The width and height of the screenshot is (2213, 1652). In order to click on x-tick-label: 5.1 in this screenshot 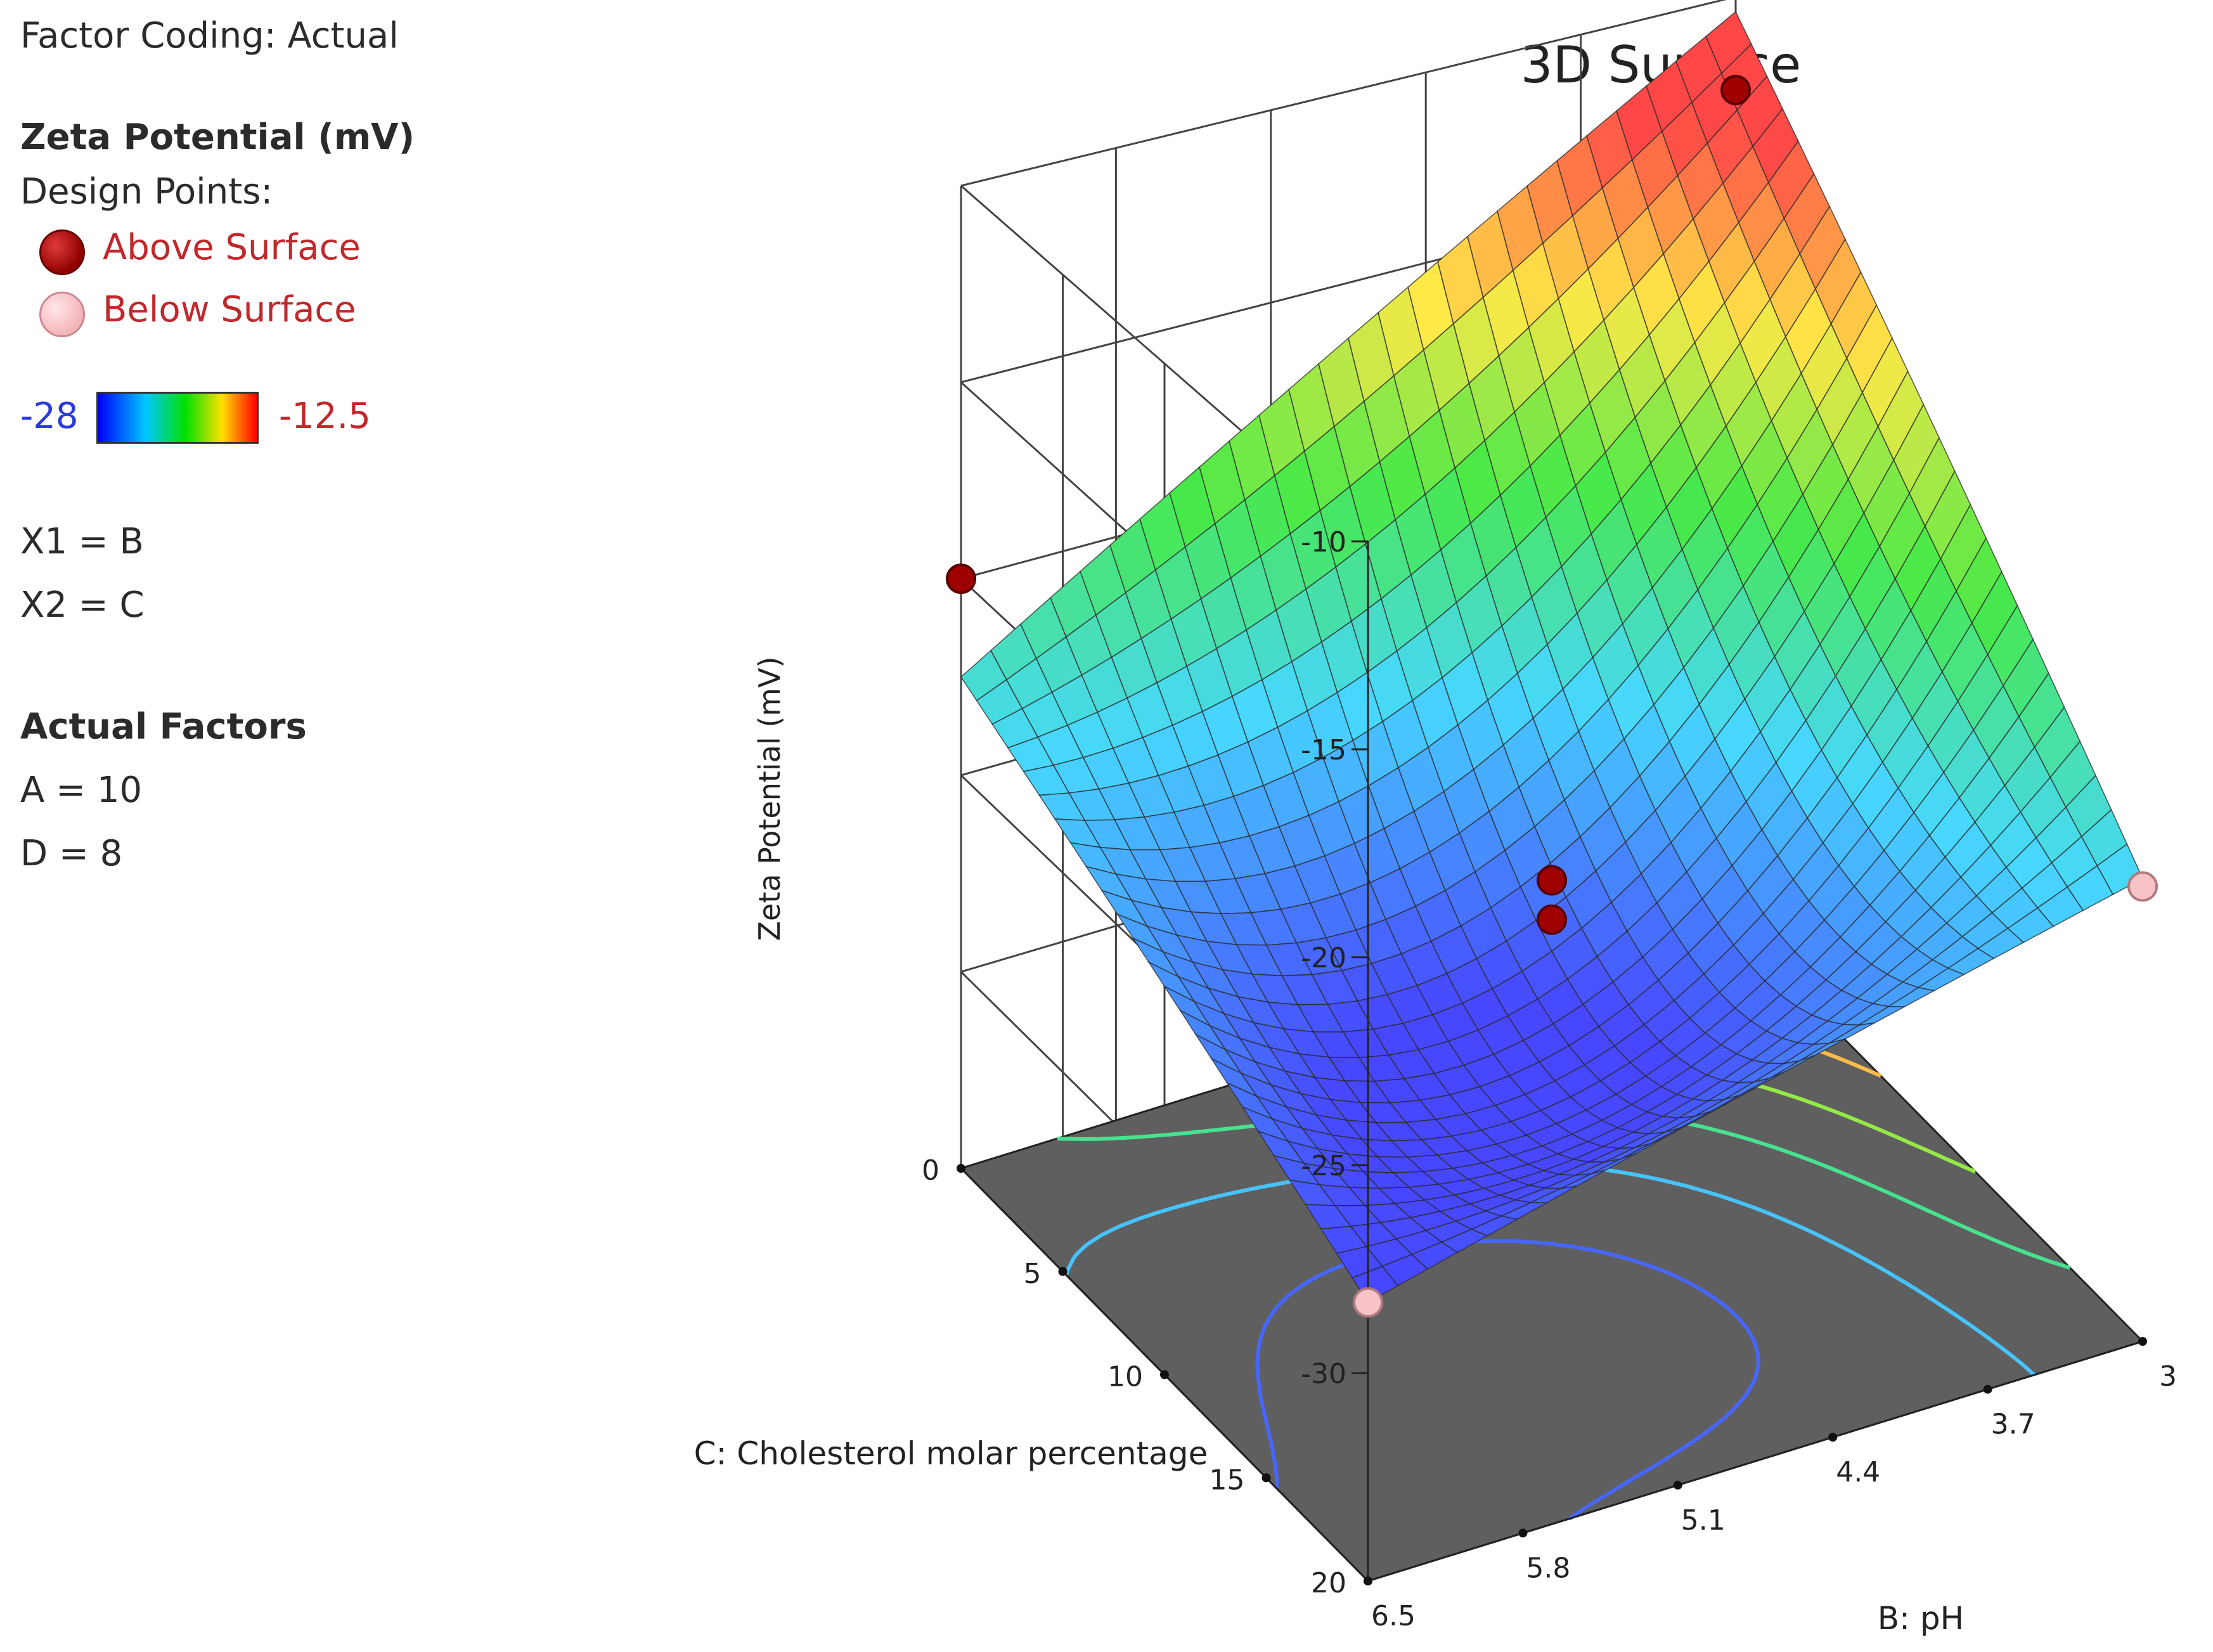, I will do `click(1703, 1520)`.